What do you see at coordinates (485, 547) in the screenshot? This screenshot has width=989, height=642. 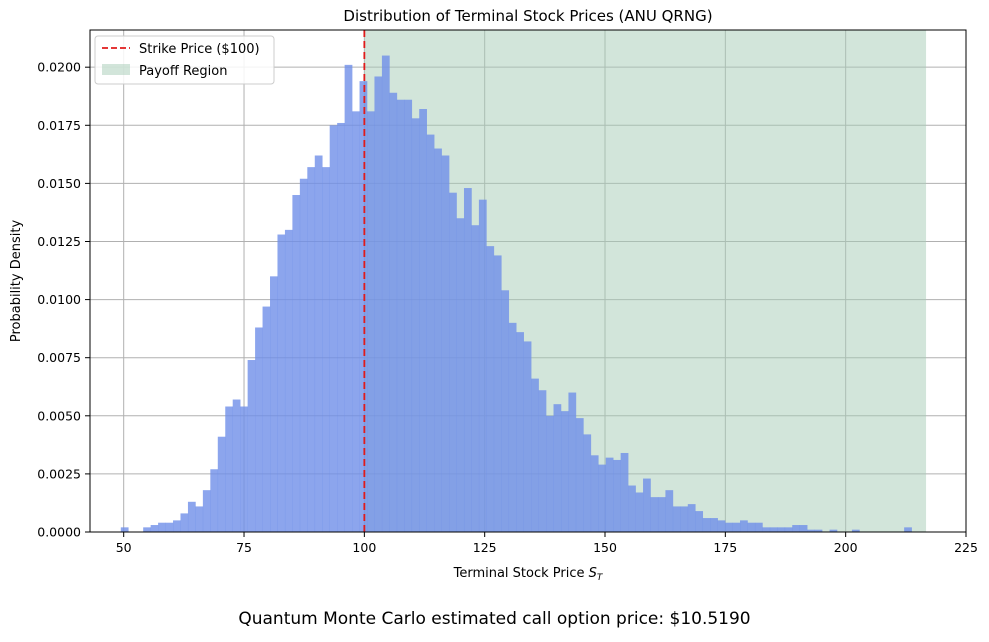 I see `x-tick-label: 125` at bounding box center [485, 547].